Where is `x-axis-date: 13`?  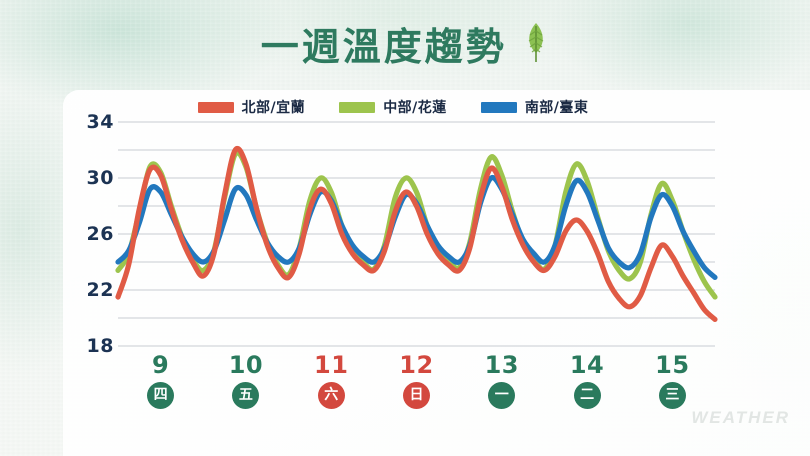 x-axis-date: 13 is located at coordinates (501, 365).